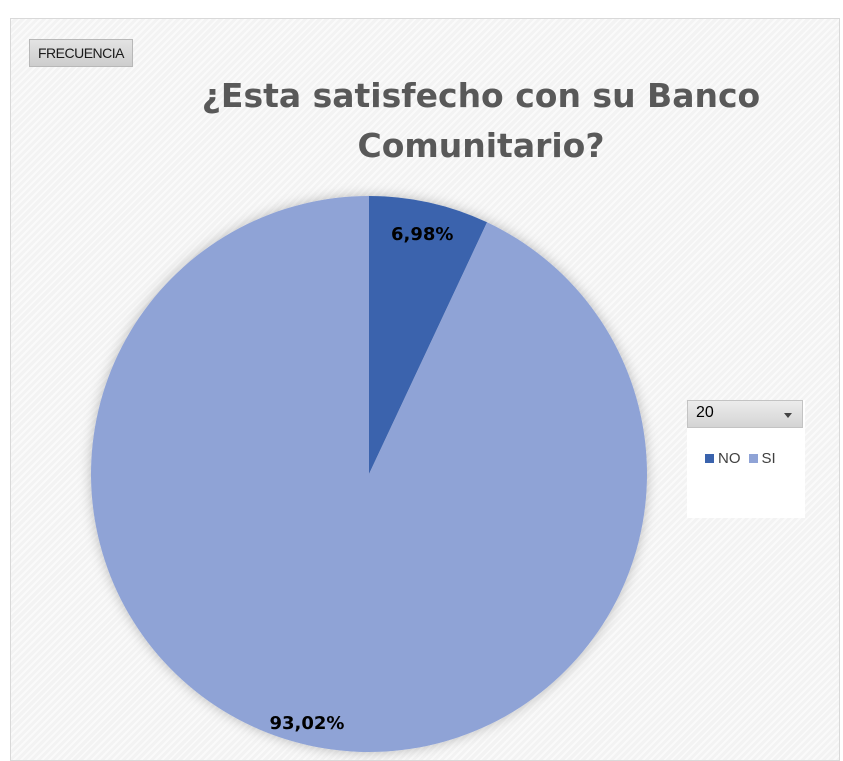 The width and height of the screenshot is (843, 761). Describe the element at coordinates (745, 414) in the screenshot. I see `filter-dropdown: 20` at that location.